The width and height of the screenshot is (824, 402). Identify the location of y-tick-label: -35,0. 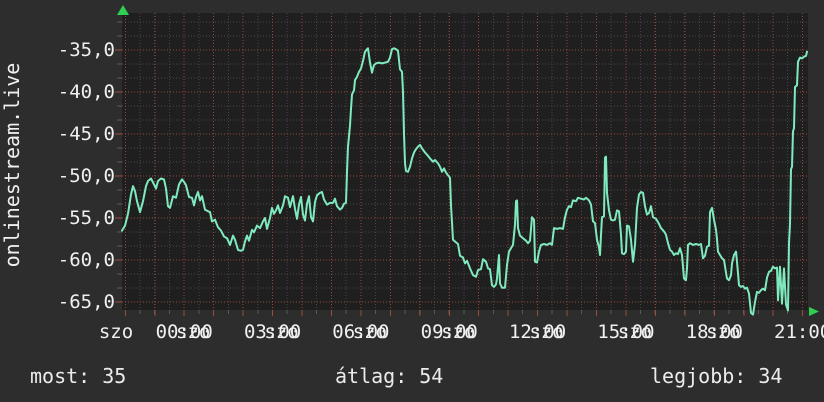
(86, 50).